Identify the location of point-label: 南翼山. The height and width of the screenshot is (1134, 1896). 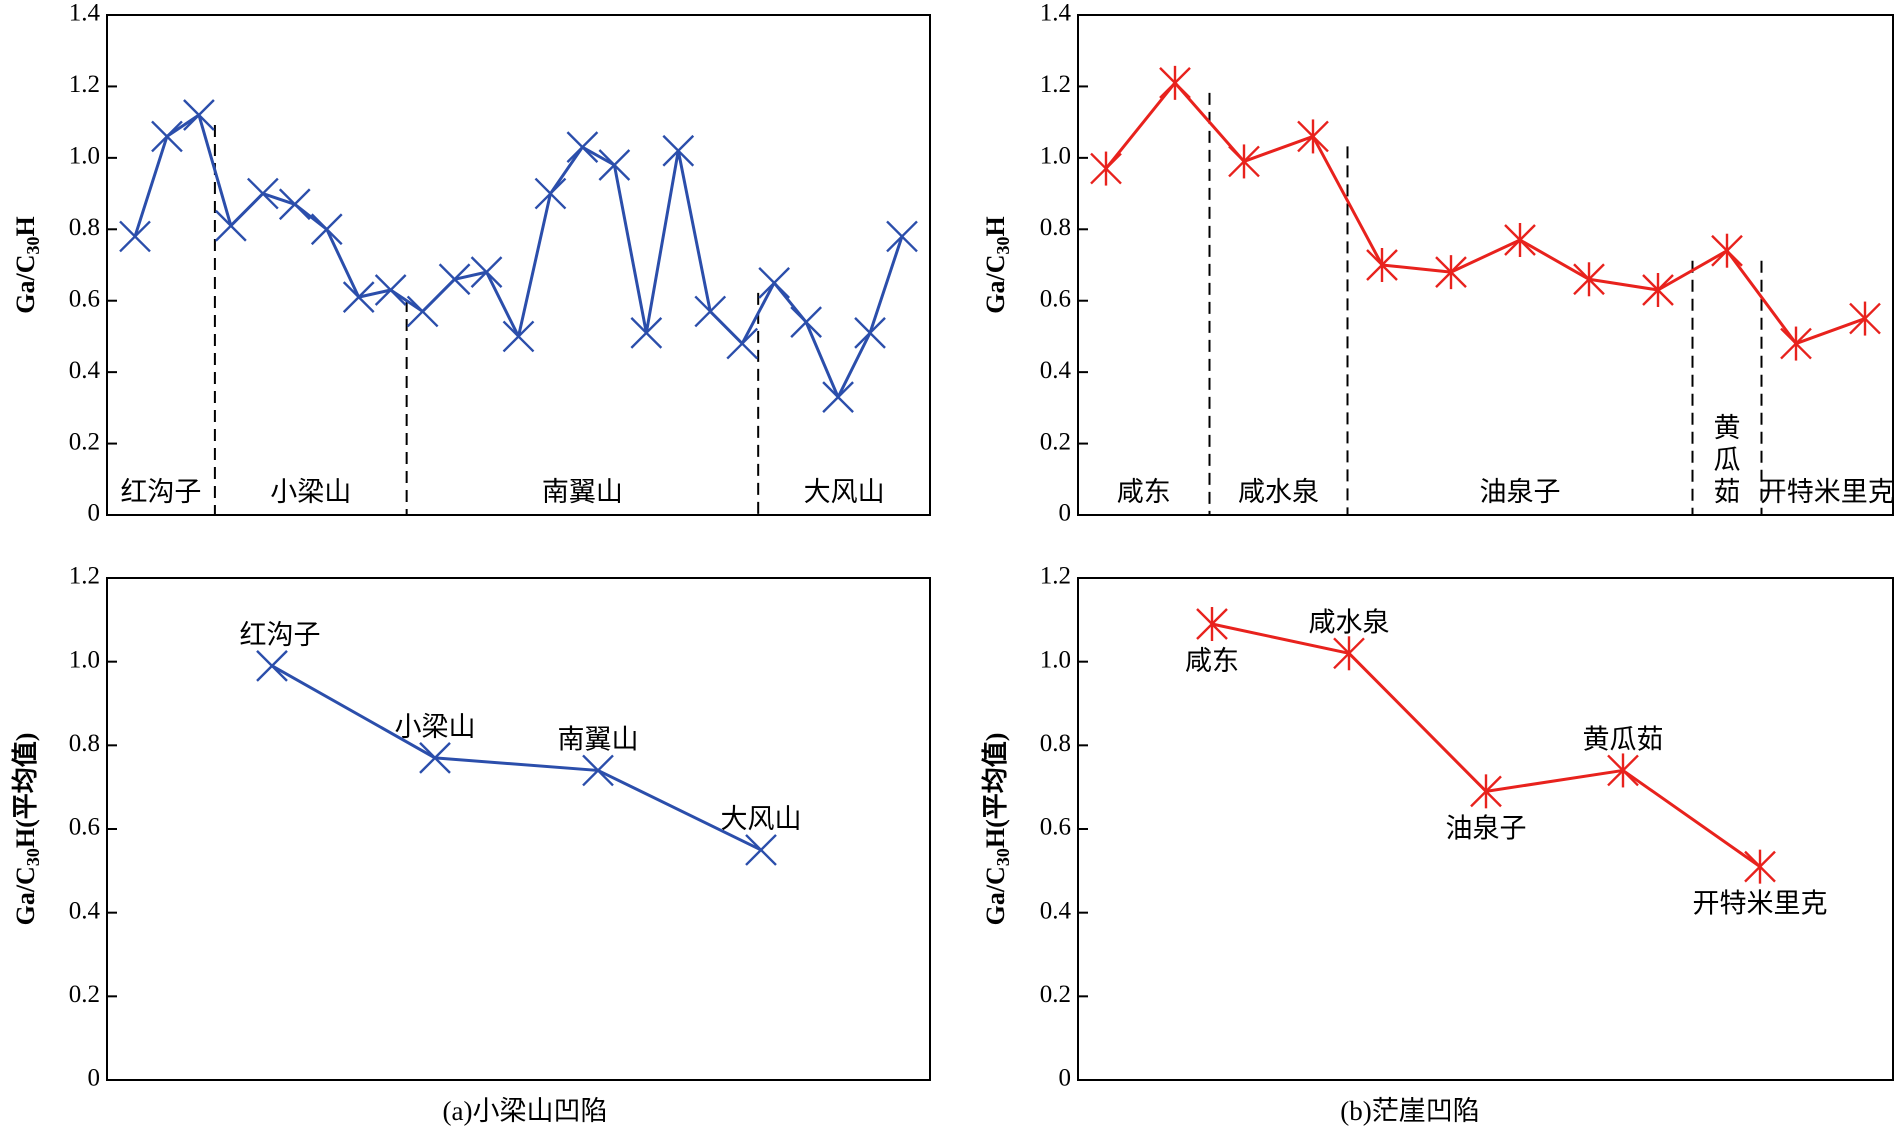
(598, 739).